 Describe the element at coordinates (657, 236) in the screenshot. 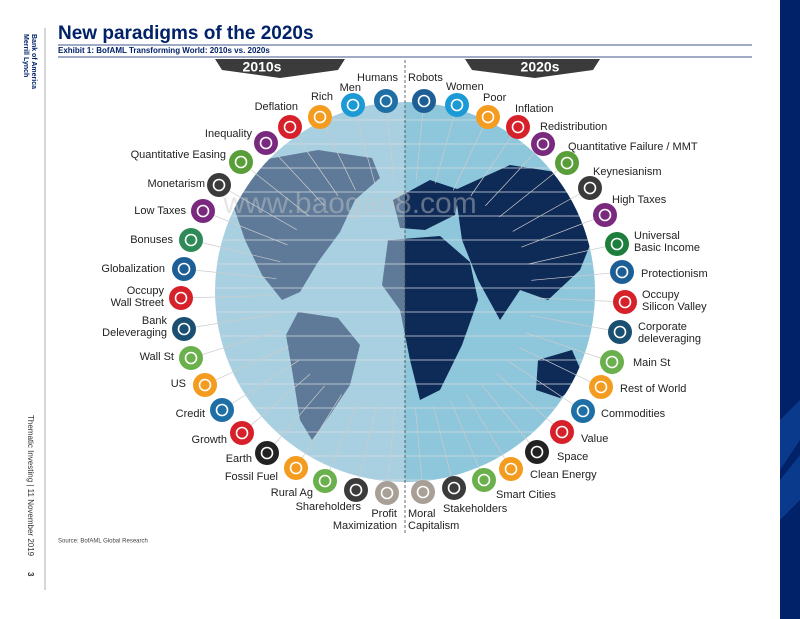

I see `item-label: Universal` at that location.